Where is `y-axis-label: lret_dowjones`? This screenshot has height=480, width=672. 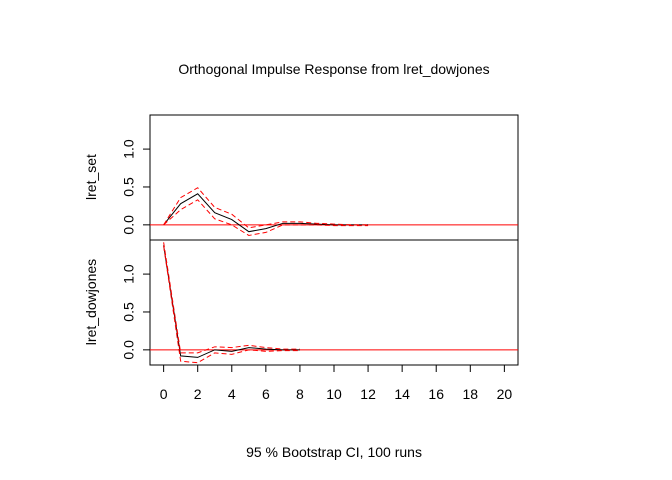
y-axis-label: lret_dowjones is located at coordinates (91, 302).